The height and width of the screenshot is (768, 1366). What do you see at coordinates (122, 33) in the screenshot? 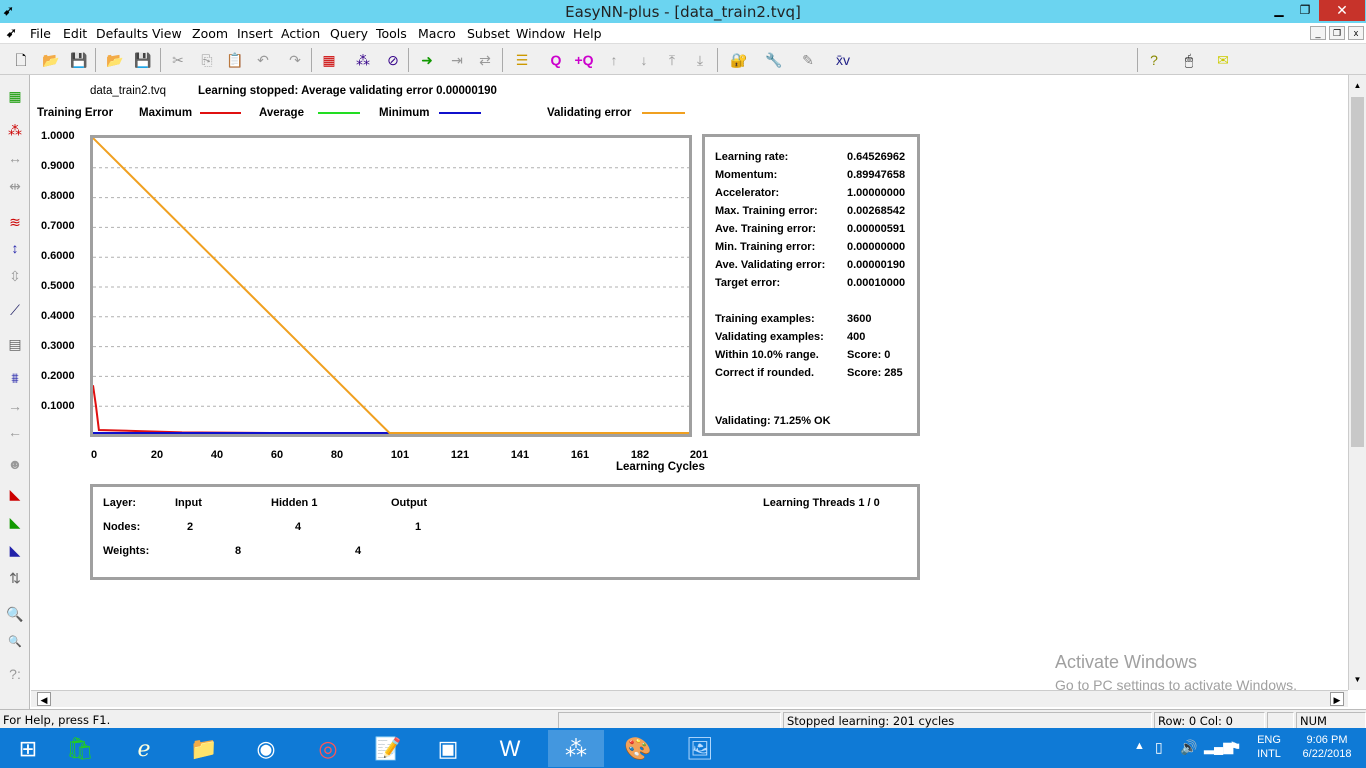
I see `menu-defaults: Defaults` at bounding box center [122, 33].